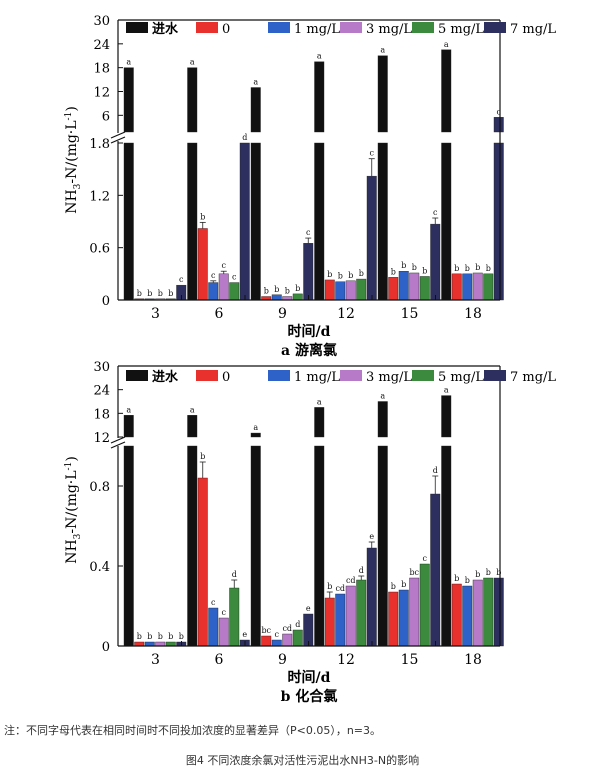  Describe the element at coordinates (473, 660) in the screenshot. I see `x-tick-label-1-5: 18` at that location.